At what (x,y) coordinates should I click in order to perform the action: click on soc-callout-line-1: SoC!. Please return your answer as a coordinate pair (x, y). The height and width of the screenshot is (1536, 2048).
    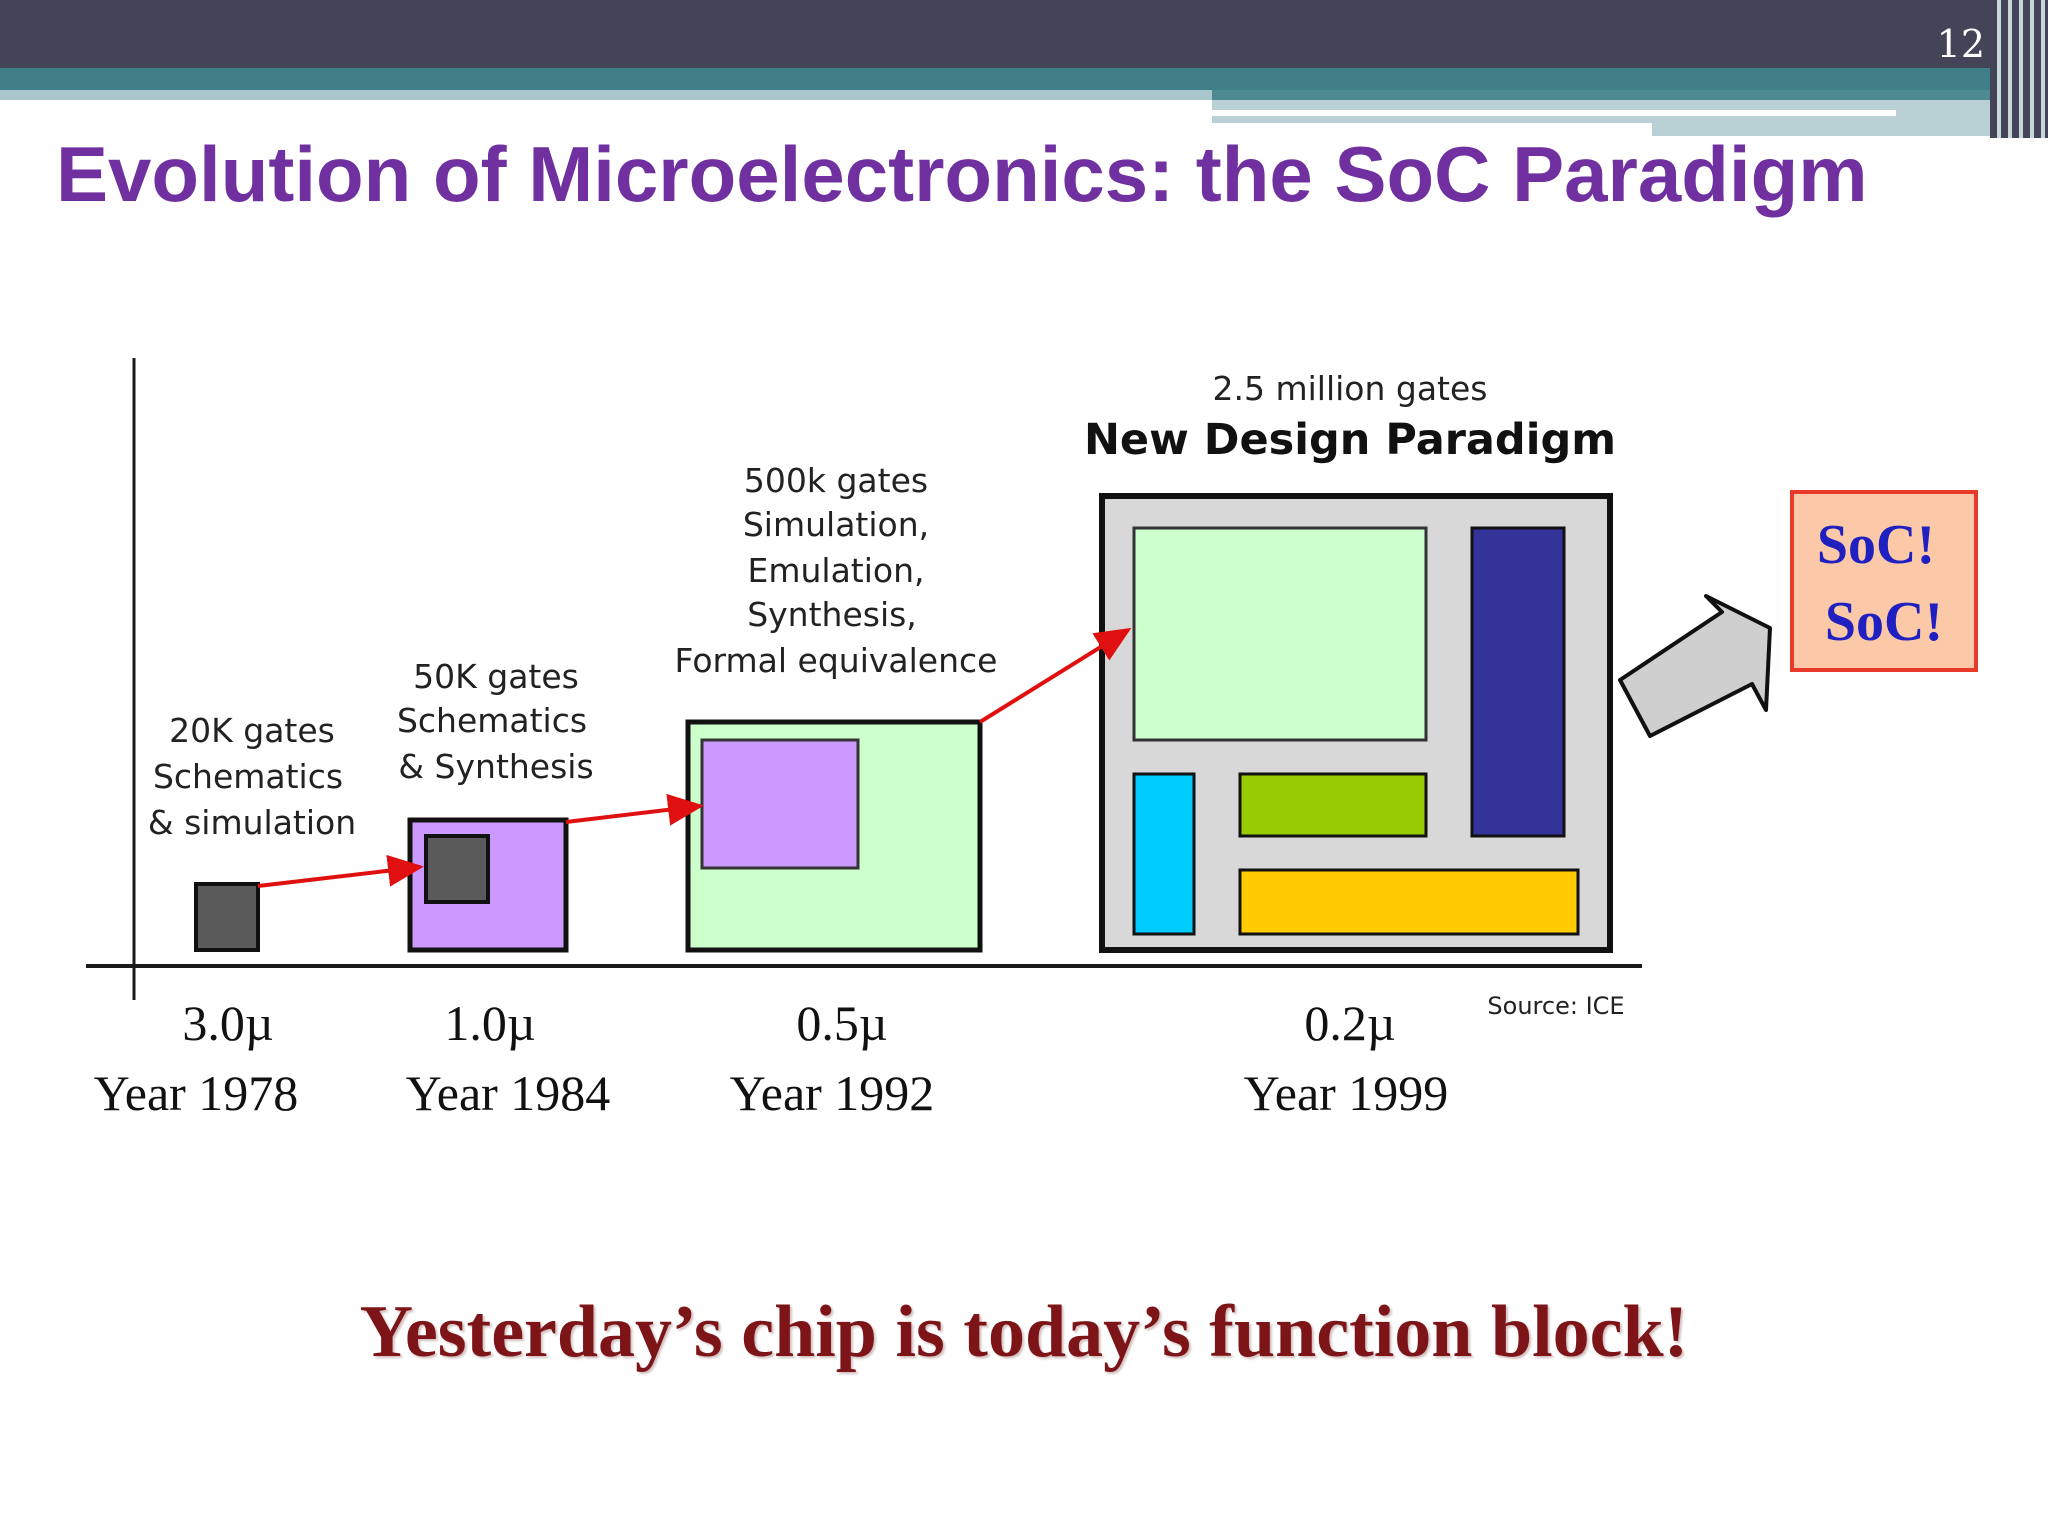
    Looking at the image, I should click on (1876, 545).